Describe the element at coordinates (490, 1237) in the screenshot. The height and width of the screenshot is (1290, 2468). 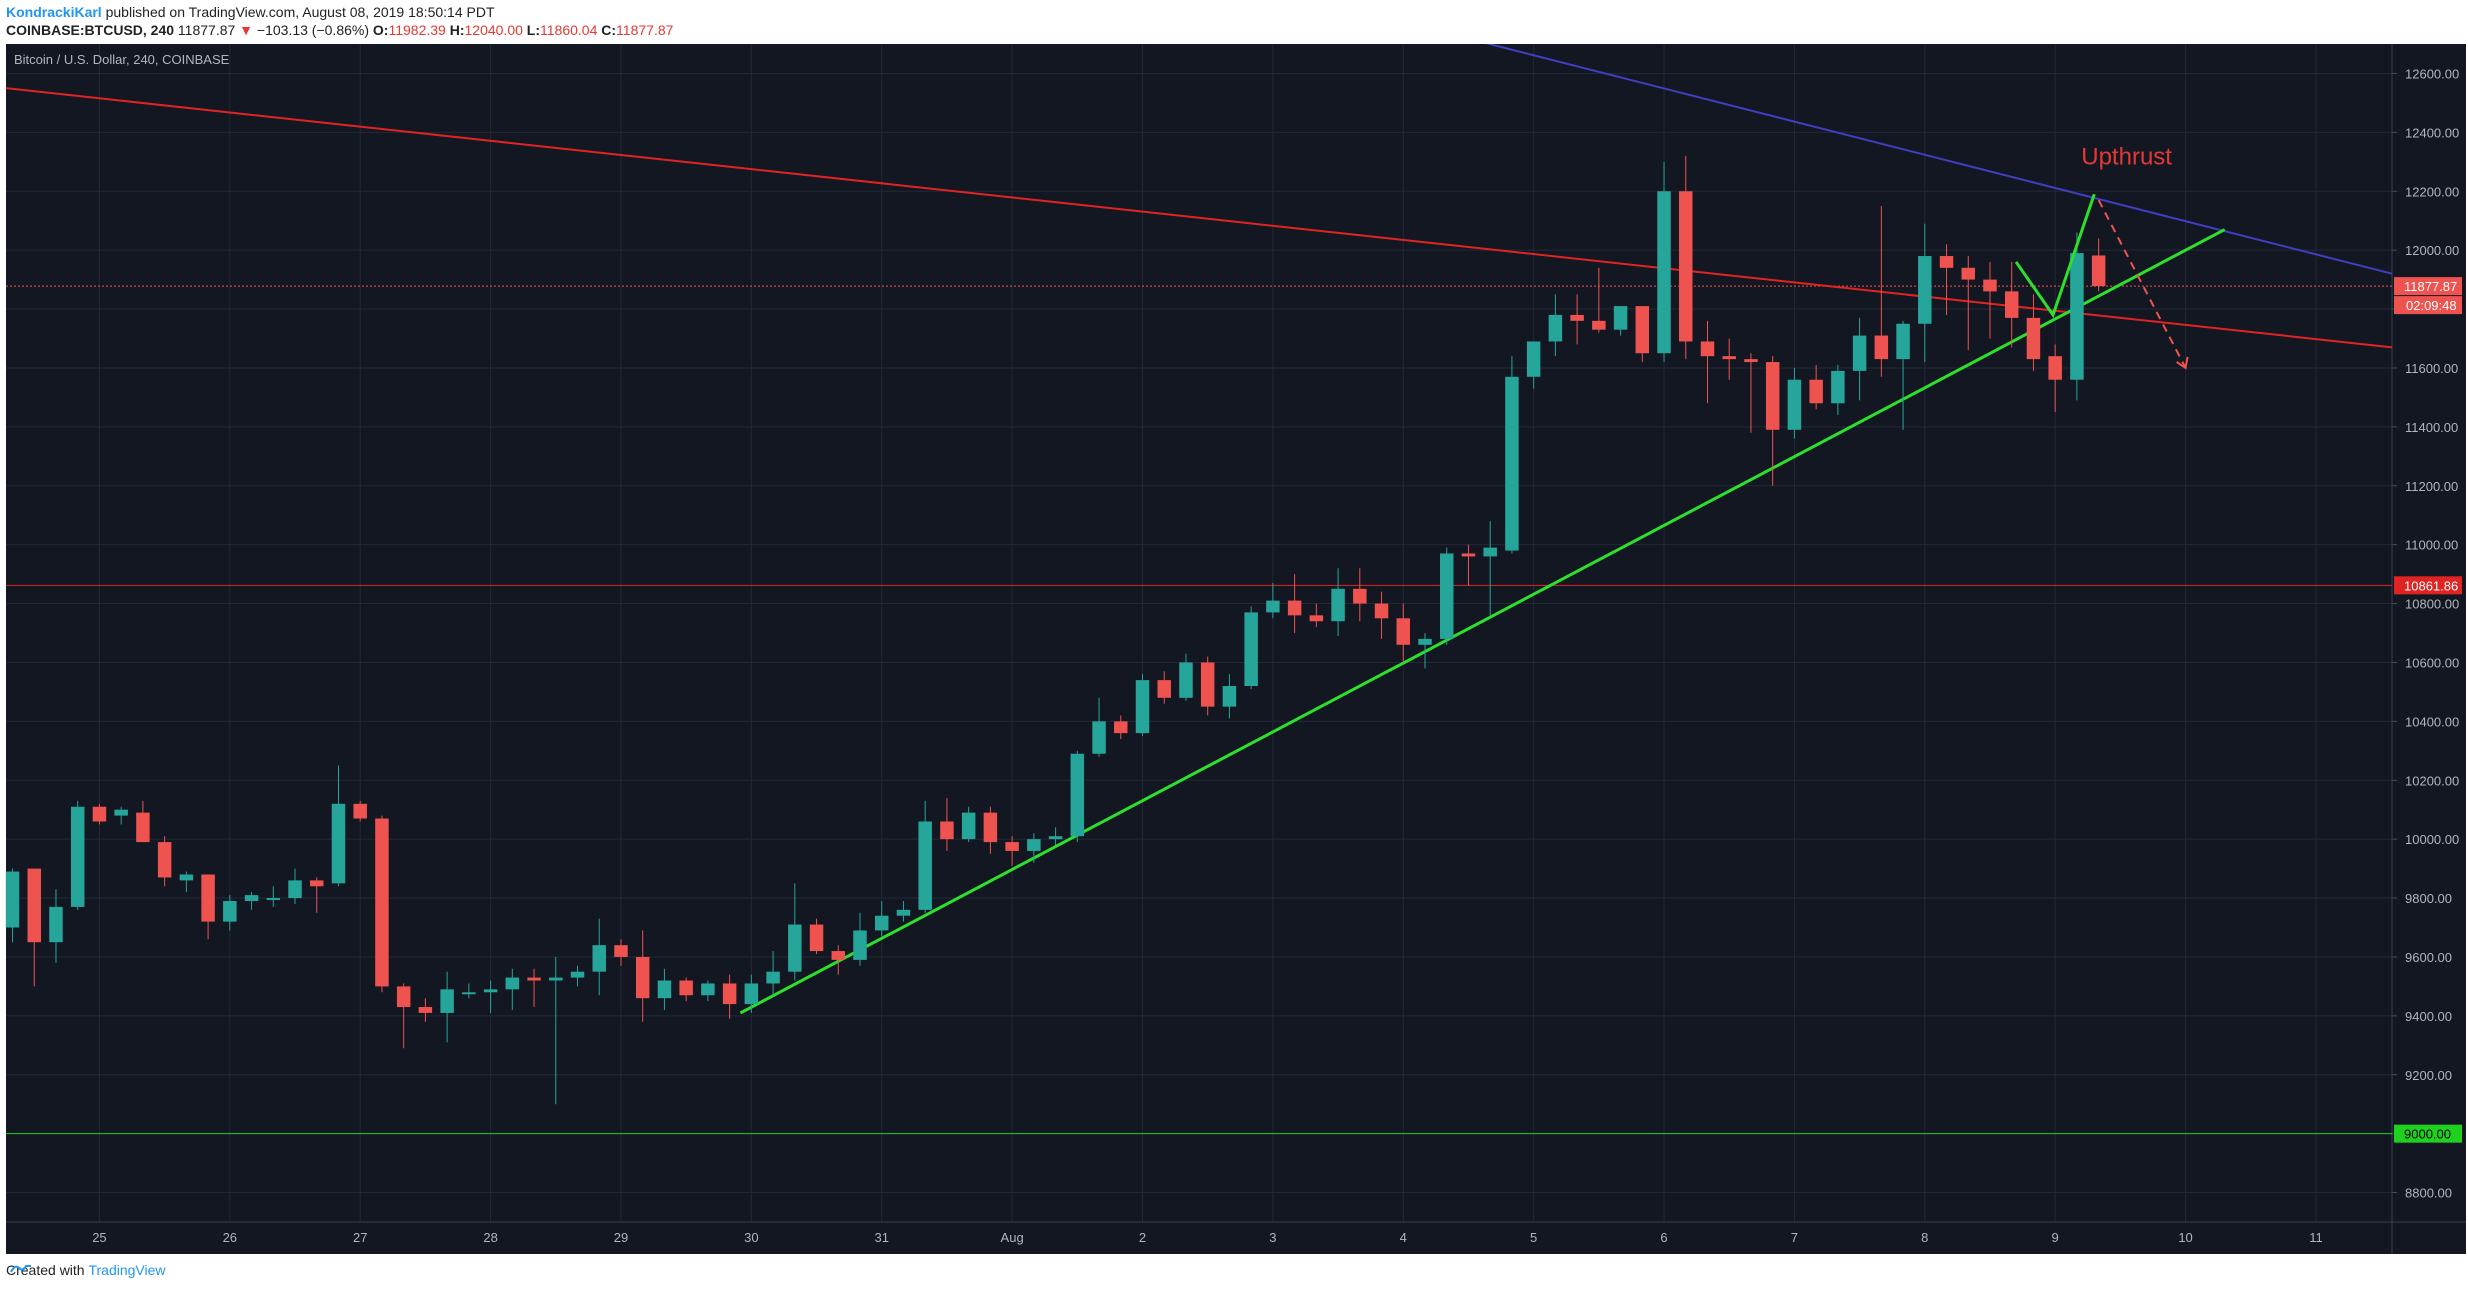
I see `time-tick-label: 28` at that location.